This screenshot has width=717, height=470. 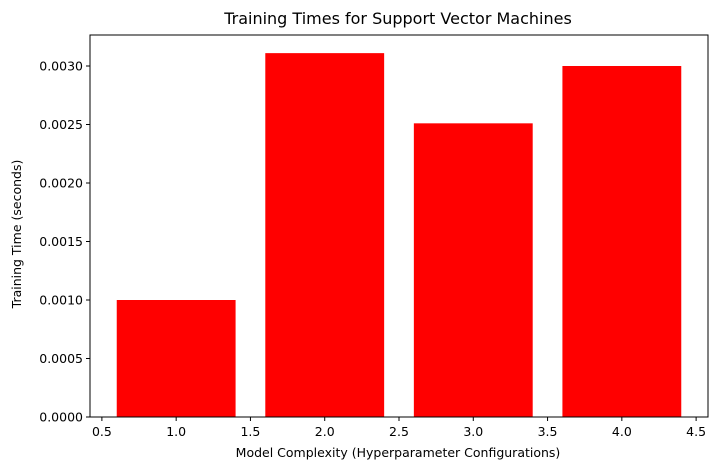 What do you see at coordinates (61, 124) in the screenshot?
I see `y-tick-label: 0.0025` at bounding box center [61, 124].